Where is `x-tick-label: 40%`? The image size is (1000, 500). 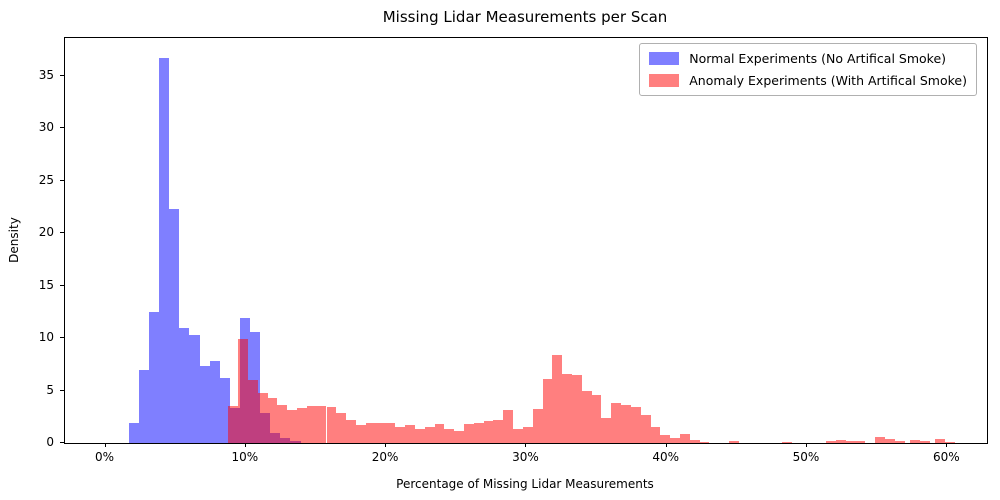
x-tick-label: 40% is located at coordinates (666, 457).